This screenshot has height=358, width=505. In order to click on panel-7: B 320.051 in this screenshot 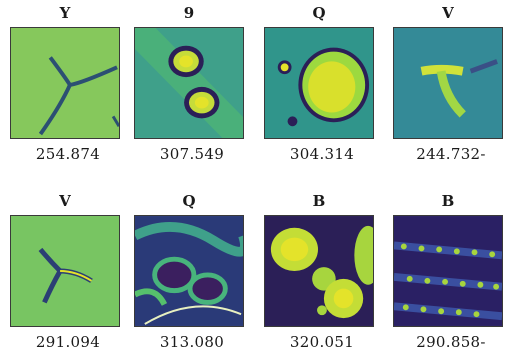, I will do `click(319, 272)`.